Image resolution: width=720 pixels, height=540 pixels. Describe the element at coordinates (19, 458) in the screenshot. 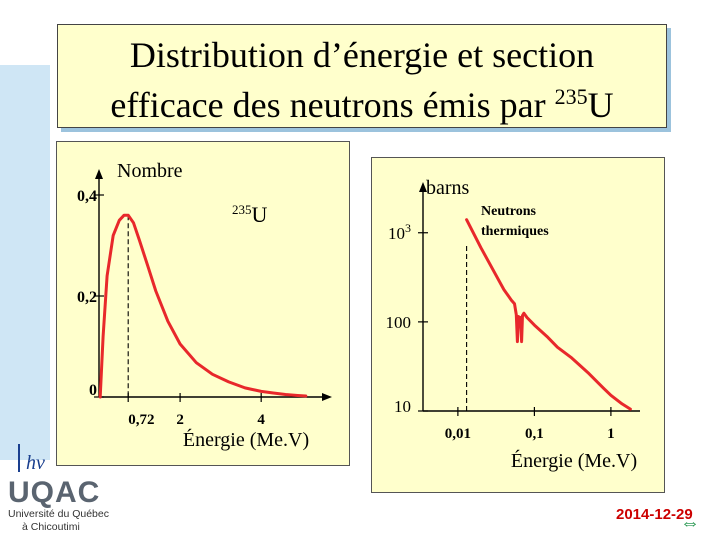

I see `hv-bar` at that location.